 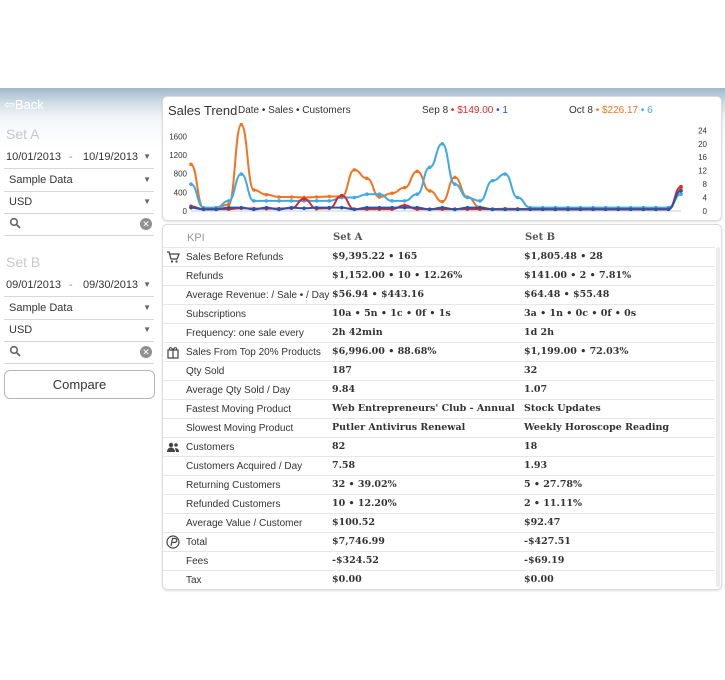 What do you see at coordinates (617, 110) in the screenshot?
I see `legend-set-a-sales: • $226.17` at bounding box center [617, 110].